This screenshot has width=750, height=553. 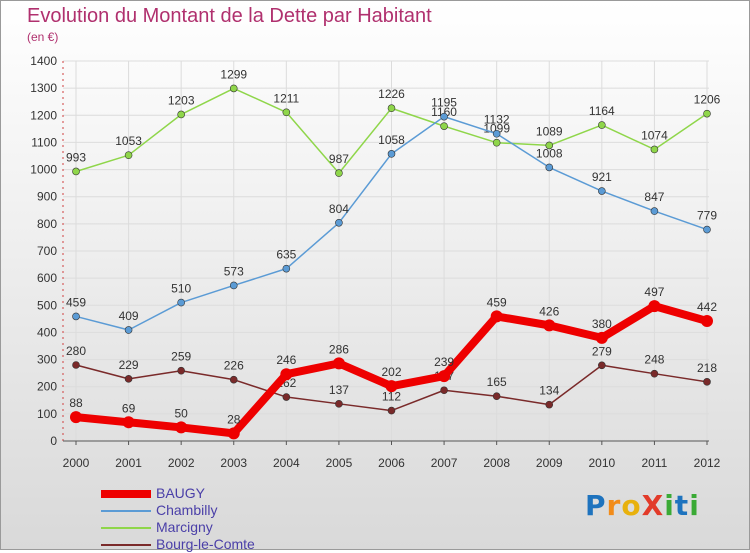 What do you see at coordinates (497, 120) in the screenshot?
I see `data-label: 1132` at bounding box center [497, 120].